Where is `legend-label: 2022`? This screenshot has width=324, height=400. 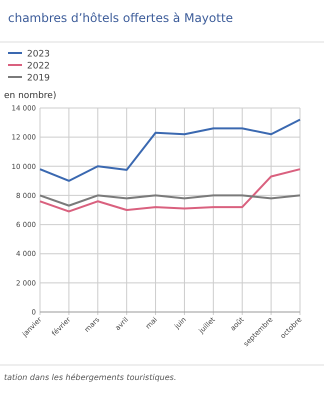 legend-label: 2022 is located at coordinates (38, 67).